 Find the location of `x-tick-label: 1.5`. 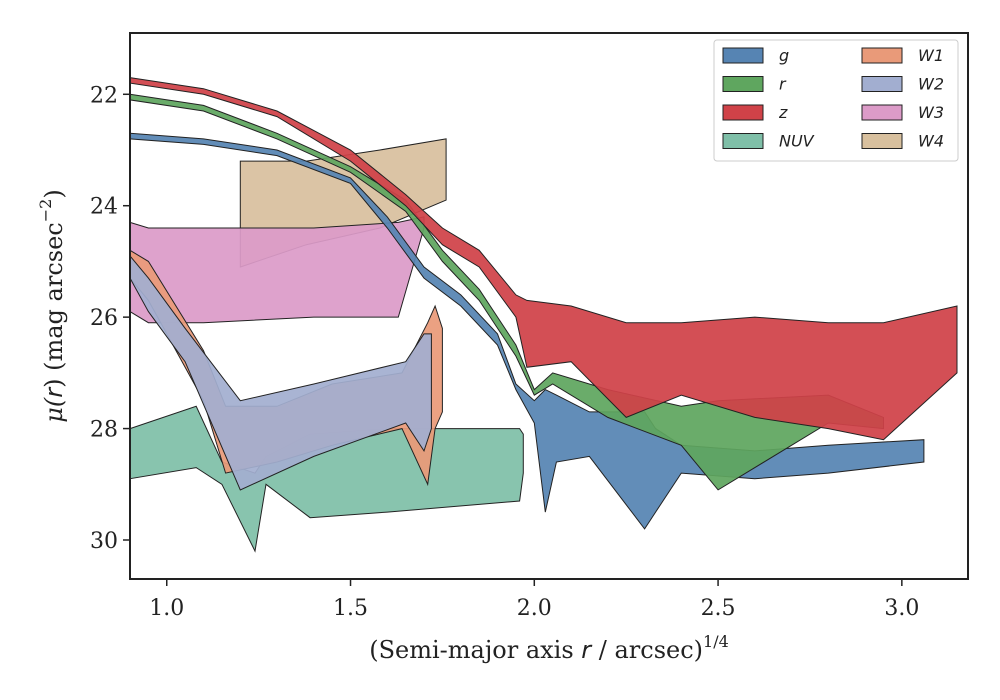

x-tick-label: 1.5 is located at coordinates (350, 608).